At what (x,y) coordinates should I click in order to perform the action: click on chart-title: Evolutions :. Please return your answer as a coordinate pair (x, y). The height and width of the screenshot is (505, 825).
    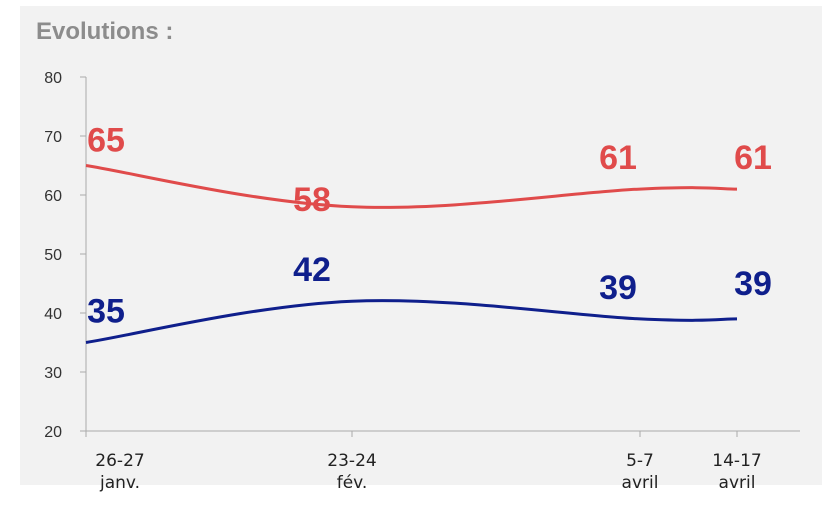
    Looking at the image, I should click on (105, 31).